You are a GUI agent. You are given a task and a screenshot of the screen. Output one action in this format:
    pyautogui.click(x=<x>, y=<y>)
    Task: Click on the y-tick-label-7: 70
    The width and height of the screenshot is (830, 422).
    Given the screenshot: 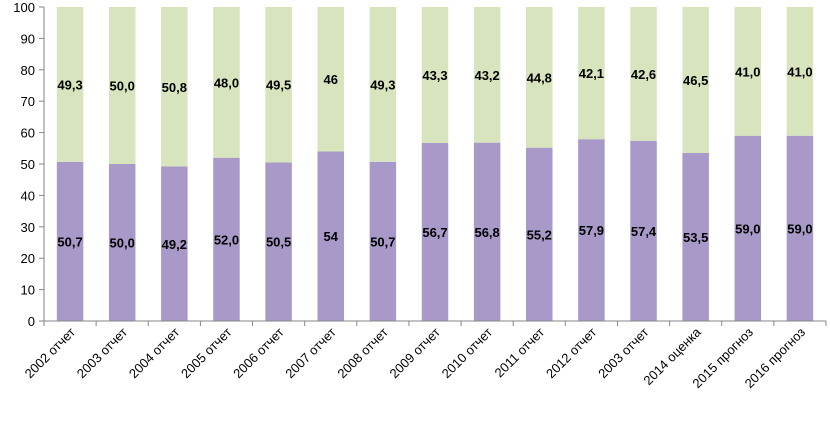 What is the action you would take?
    pyautogui.click(x=28, y=101)
    